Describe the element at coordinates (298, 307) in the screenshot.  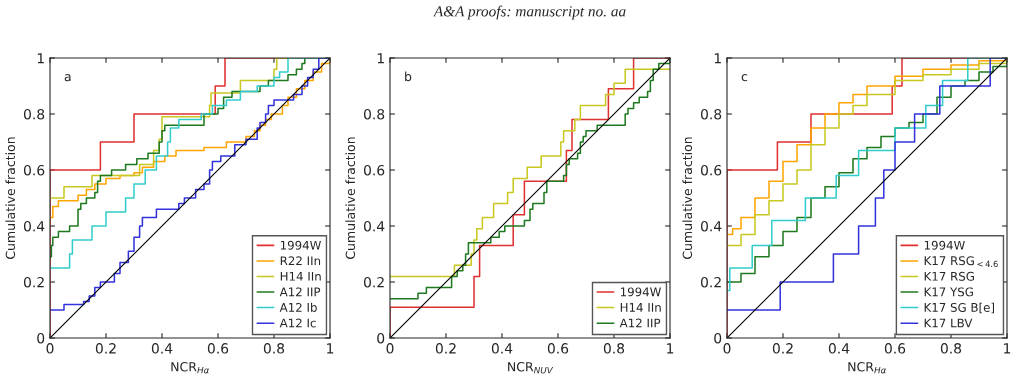
I see `legend-label: A12 Ib` at that location.